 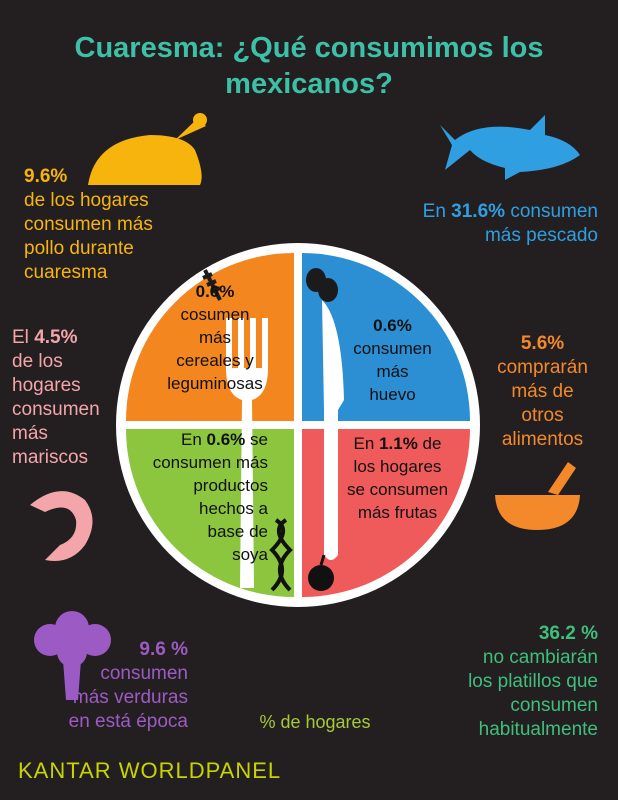 What do you see at coordinates (542, 415) in the screenshot?
I see `text-segment: otros` at bounding box center [542, 415].